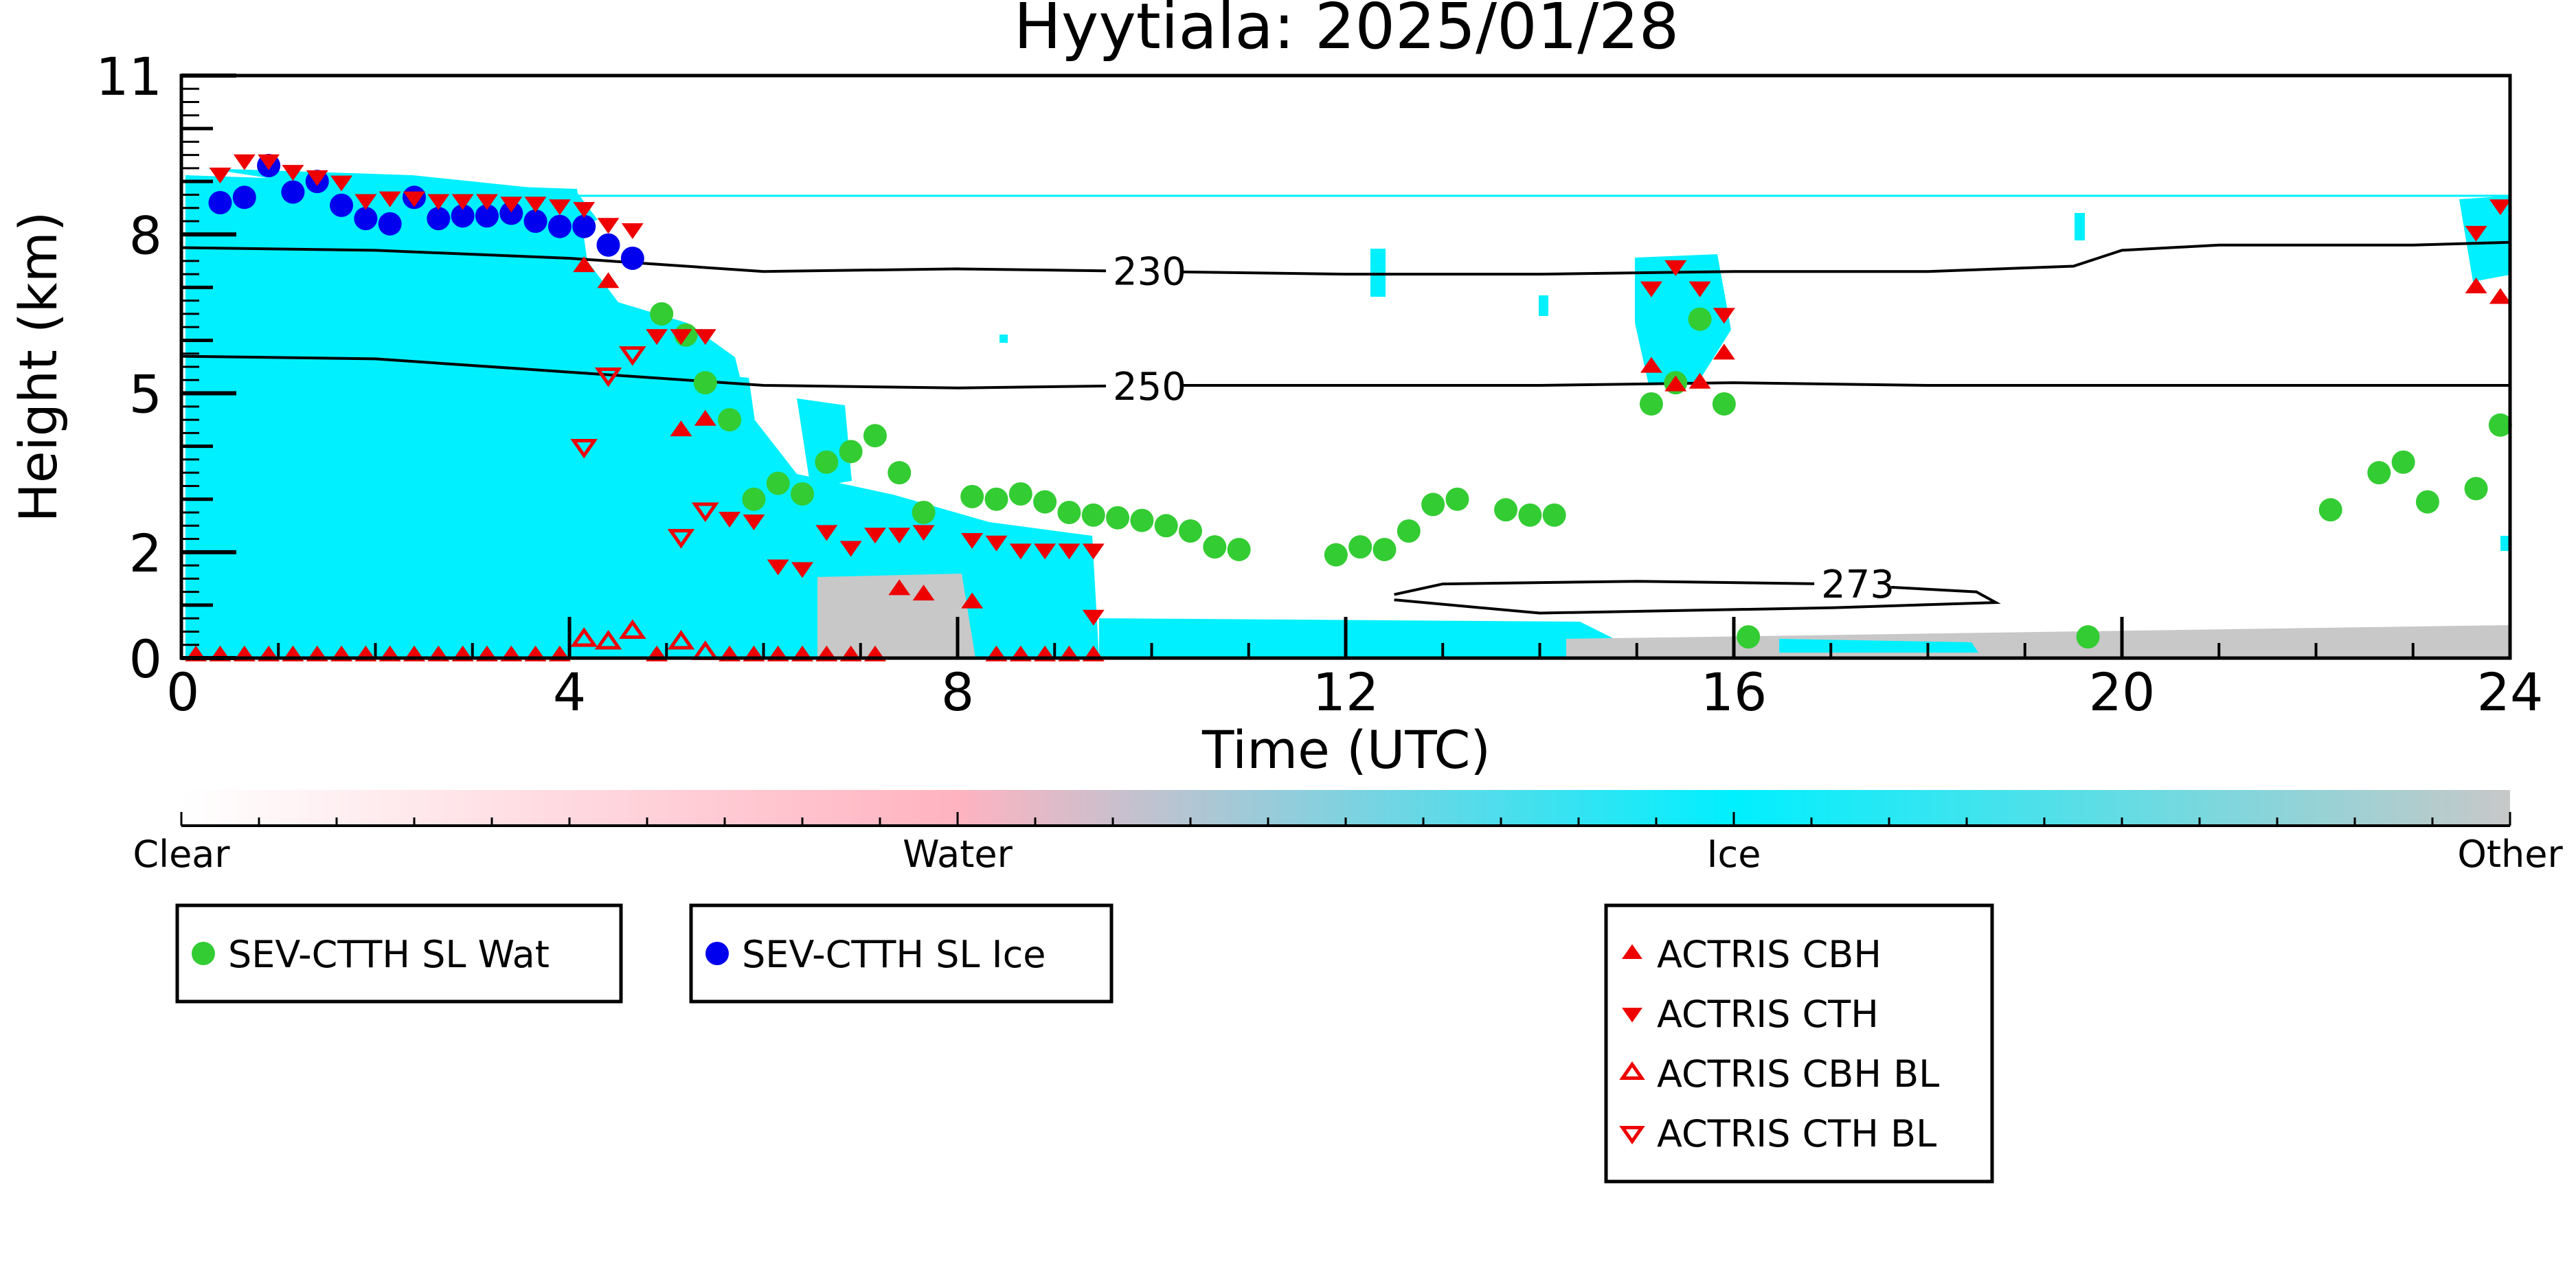  What do you see at coordinates (2122, 692) in the screenshot?
I see `x-tick-label: 20` at bounding box center [2122, 692].